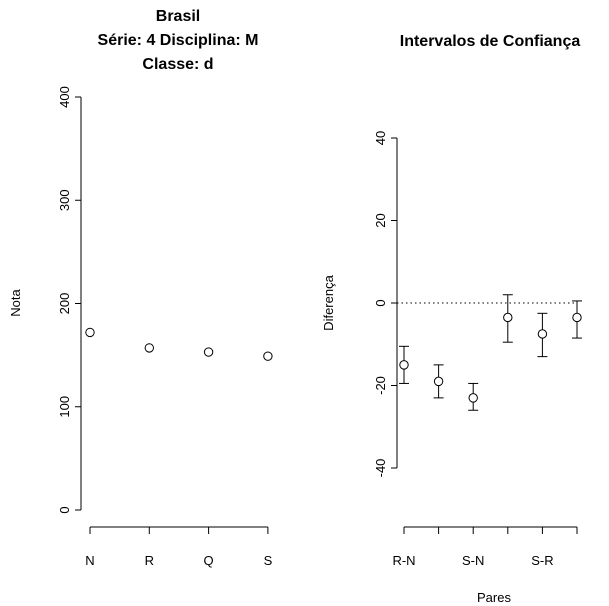  Describe the element at coordinates (268, 356) in the screenshot. I see `left-point-S` at that location.